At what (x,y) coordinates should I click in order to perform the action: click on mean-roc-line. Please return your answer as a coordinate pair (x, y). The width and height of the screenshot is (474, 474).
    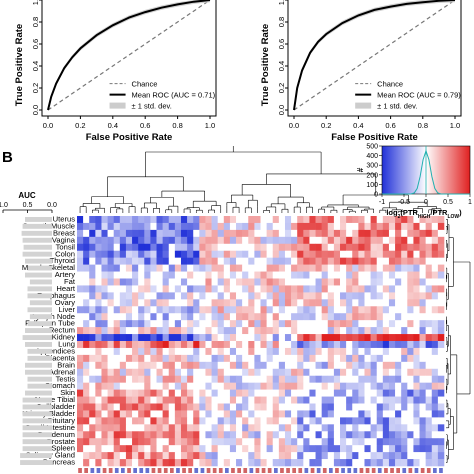
    Looking at the image, I should click on (374, 55).